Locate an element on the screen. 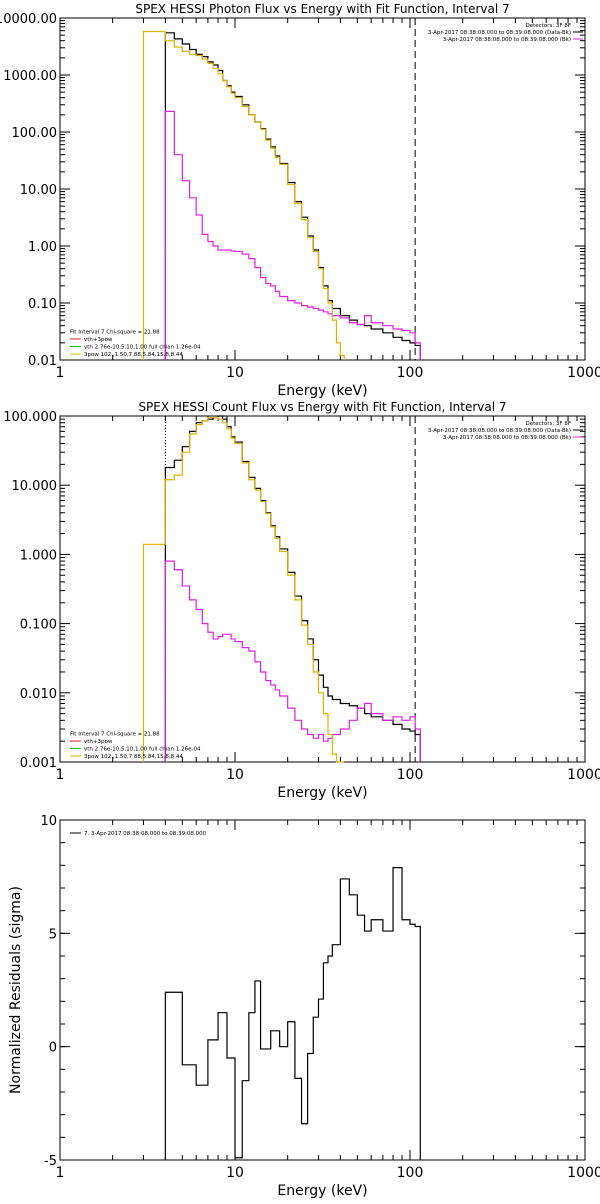  y-tick-label: 0.010 is located at coordinates (38, 694).